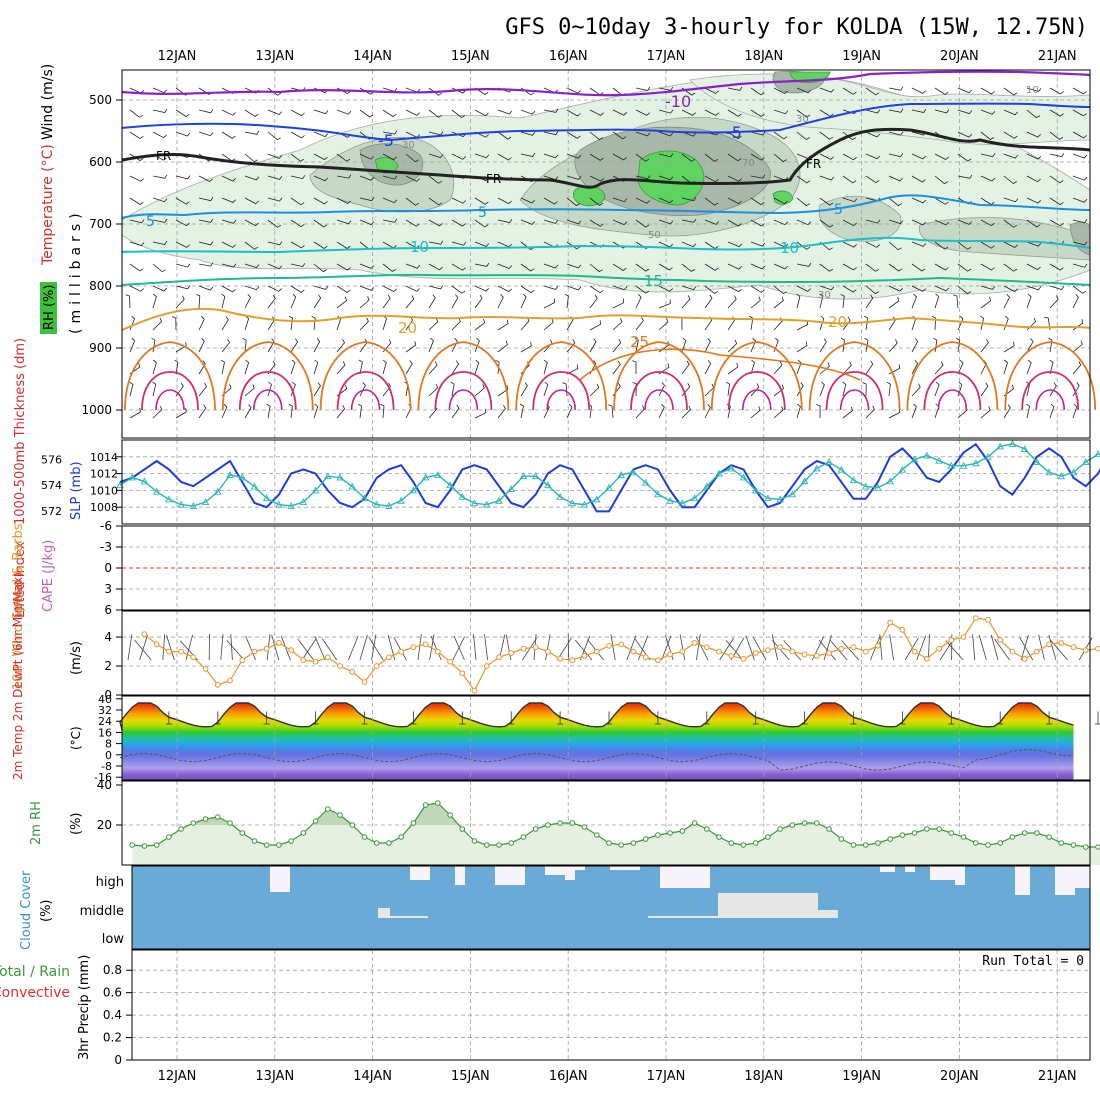 This screenshot has height=1100, width=1100. Describe the element at coordinates (828, 914) in the screenshot. I see `cloud-mid-clear` at that location.